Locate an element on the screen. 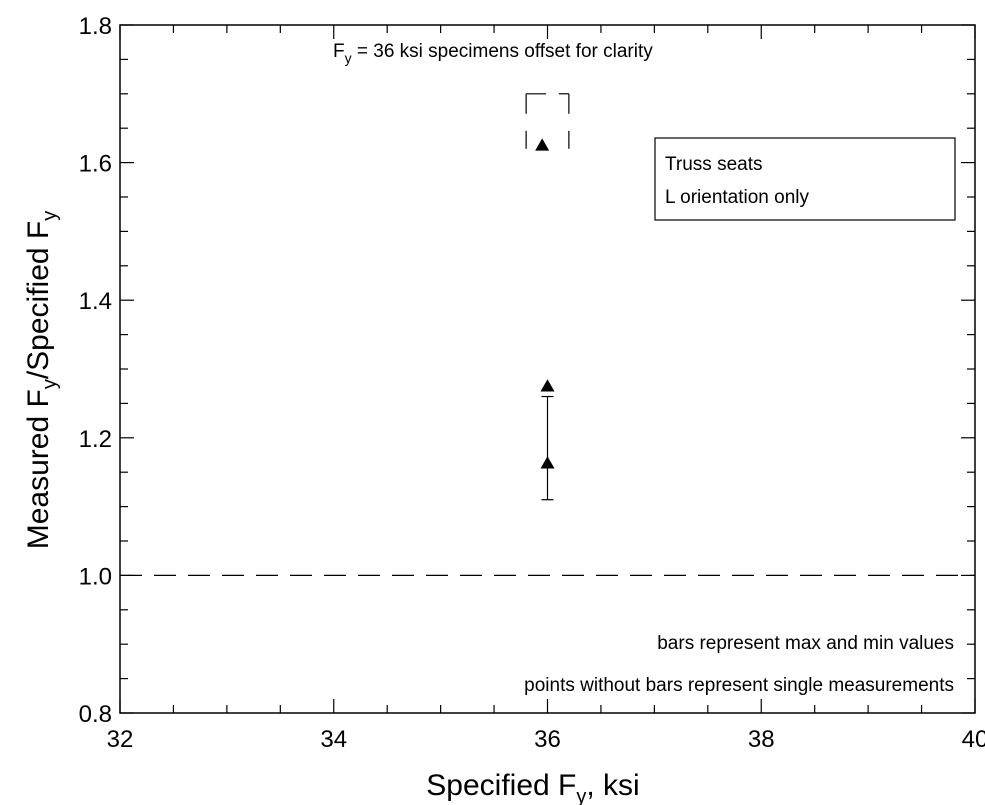 Image resolution: width=985 pixels, height=805 pixels. note-bars: bars represent max and min values is located at coordinates (805, 643).